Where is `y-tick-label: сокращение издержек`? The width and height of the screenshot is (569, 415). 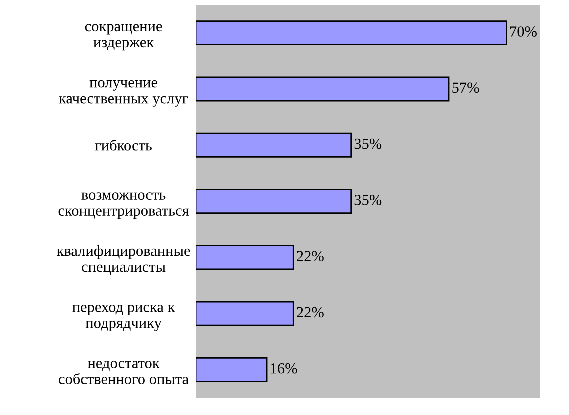 y-tick-label: сокращение издержек is located at coordinates (123, 37).